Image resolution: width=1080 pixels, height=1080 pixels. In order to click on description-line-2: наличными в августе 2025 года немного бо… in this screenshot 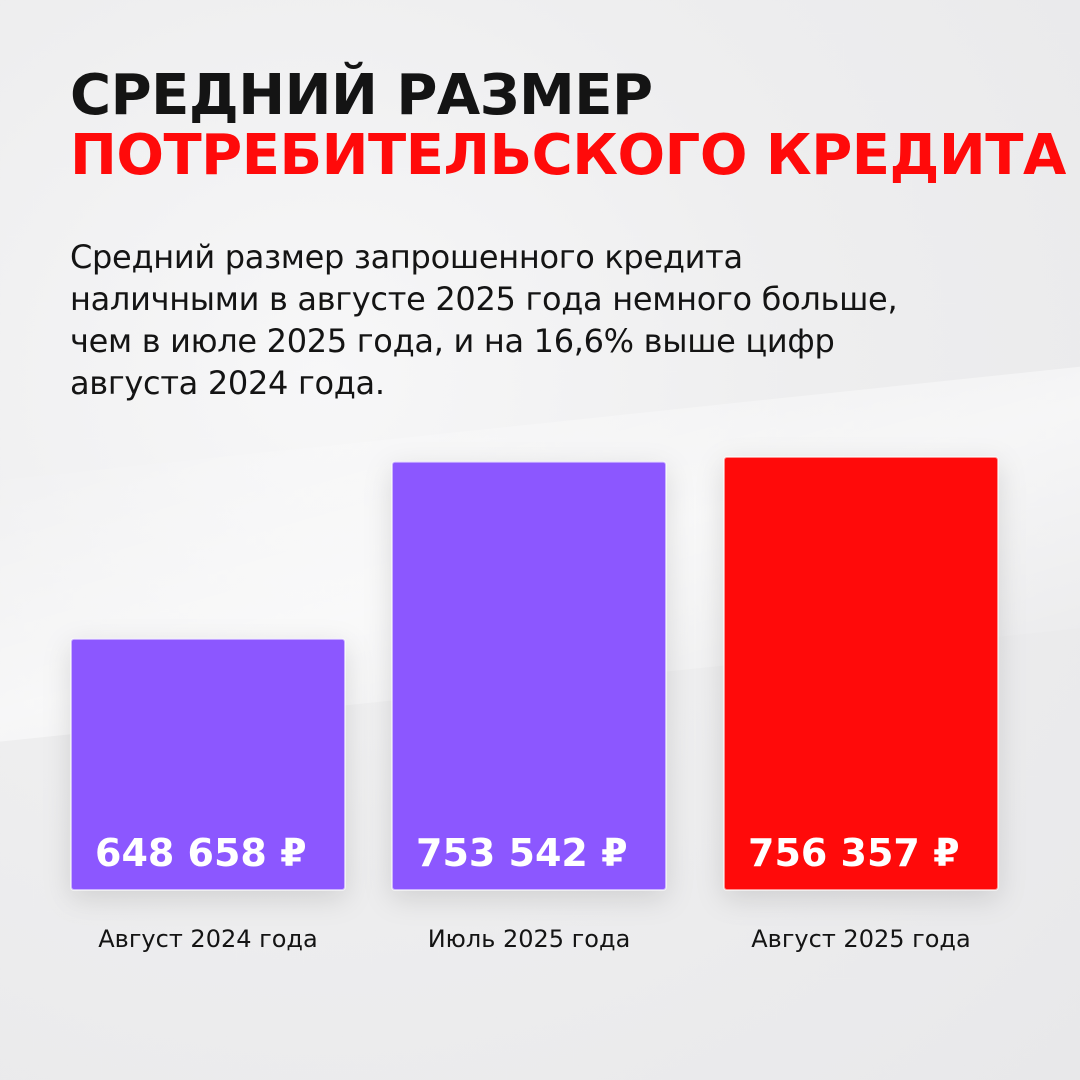, I will do `click(484, 299)`.